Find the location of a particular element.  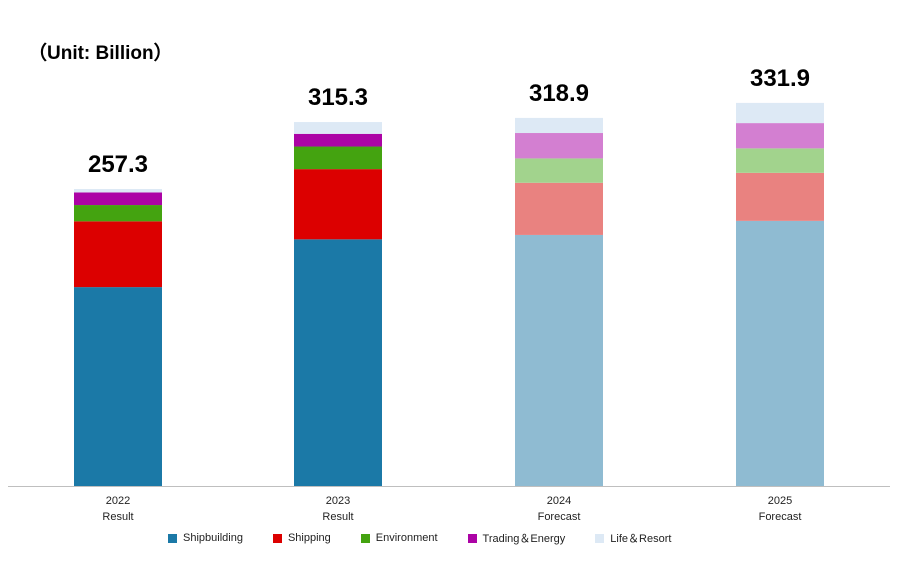

legend-item-trading-energy: Trading＆Energy is located at coordinates (516, 538).